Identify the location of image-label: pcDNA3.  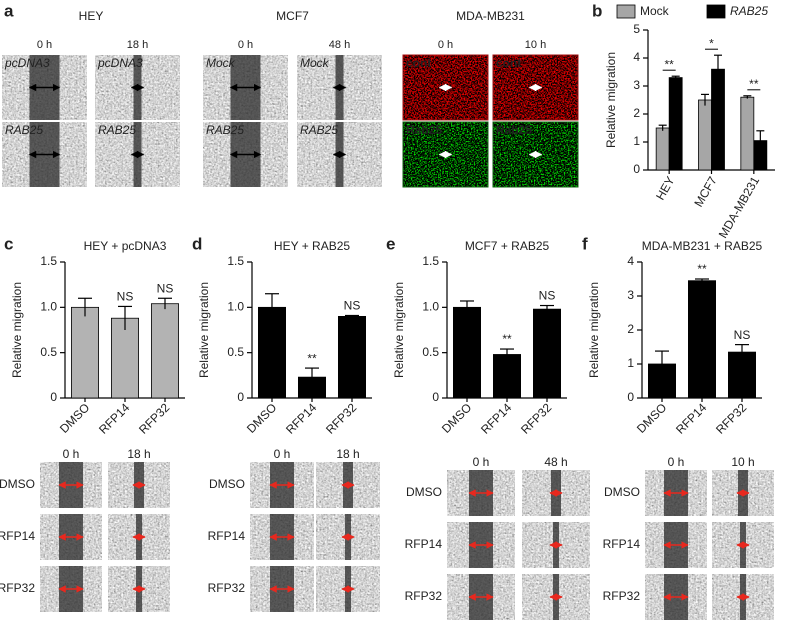
(27, 63).